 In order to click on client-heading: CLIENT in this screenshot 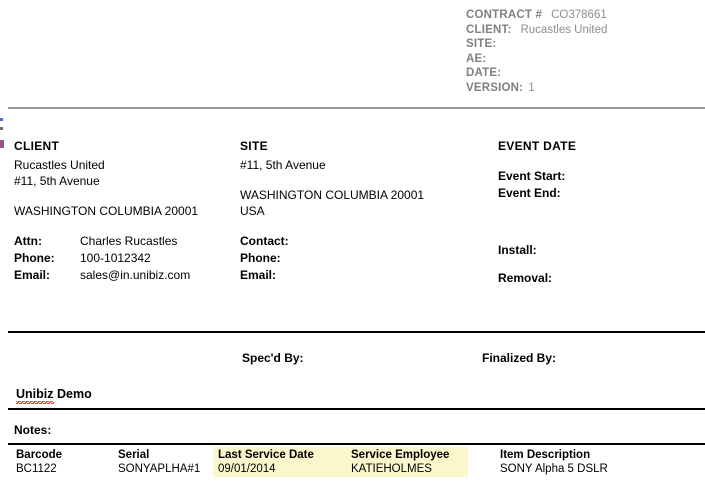, I will do `click(37, 146)`.